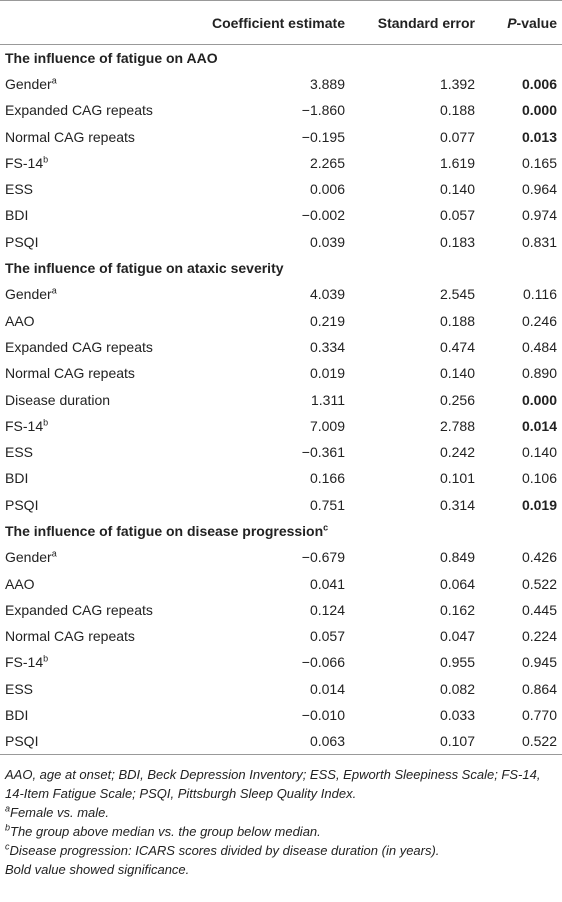 The height and width of the screenshot is (902, 562). What do you see at coordinates (281, 58) in the screenshot?
I see `section-row: The influence of fatigue on AAO` at bounding box center [281, 58].